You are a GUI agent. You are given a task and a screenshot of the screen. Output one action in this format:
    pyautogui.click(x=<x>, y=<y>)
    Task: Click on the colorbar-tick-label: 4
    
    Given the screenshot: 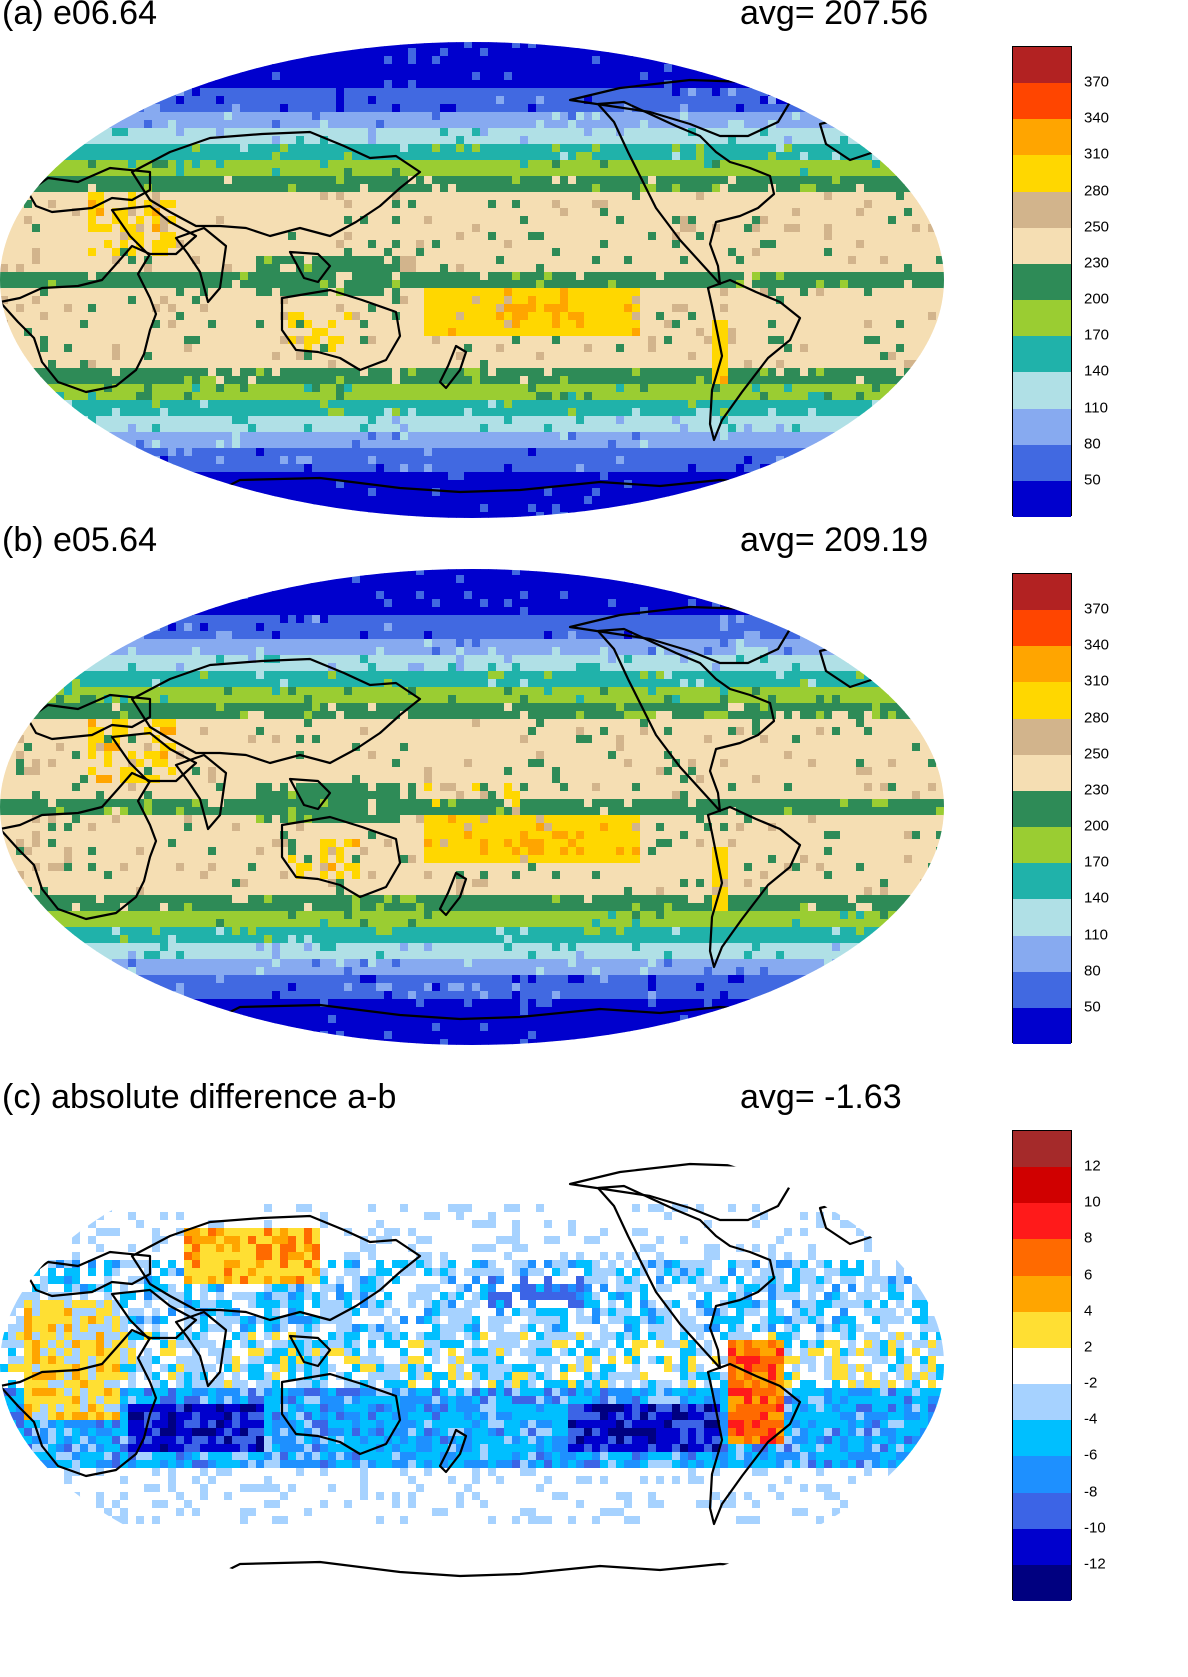 What is the action you would take?
    pyautogui.click(x=1088, y=1310)
    